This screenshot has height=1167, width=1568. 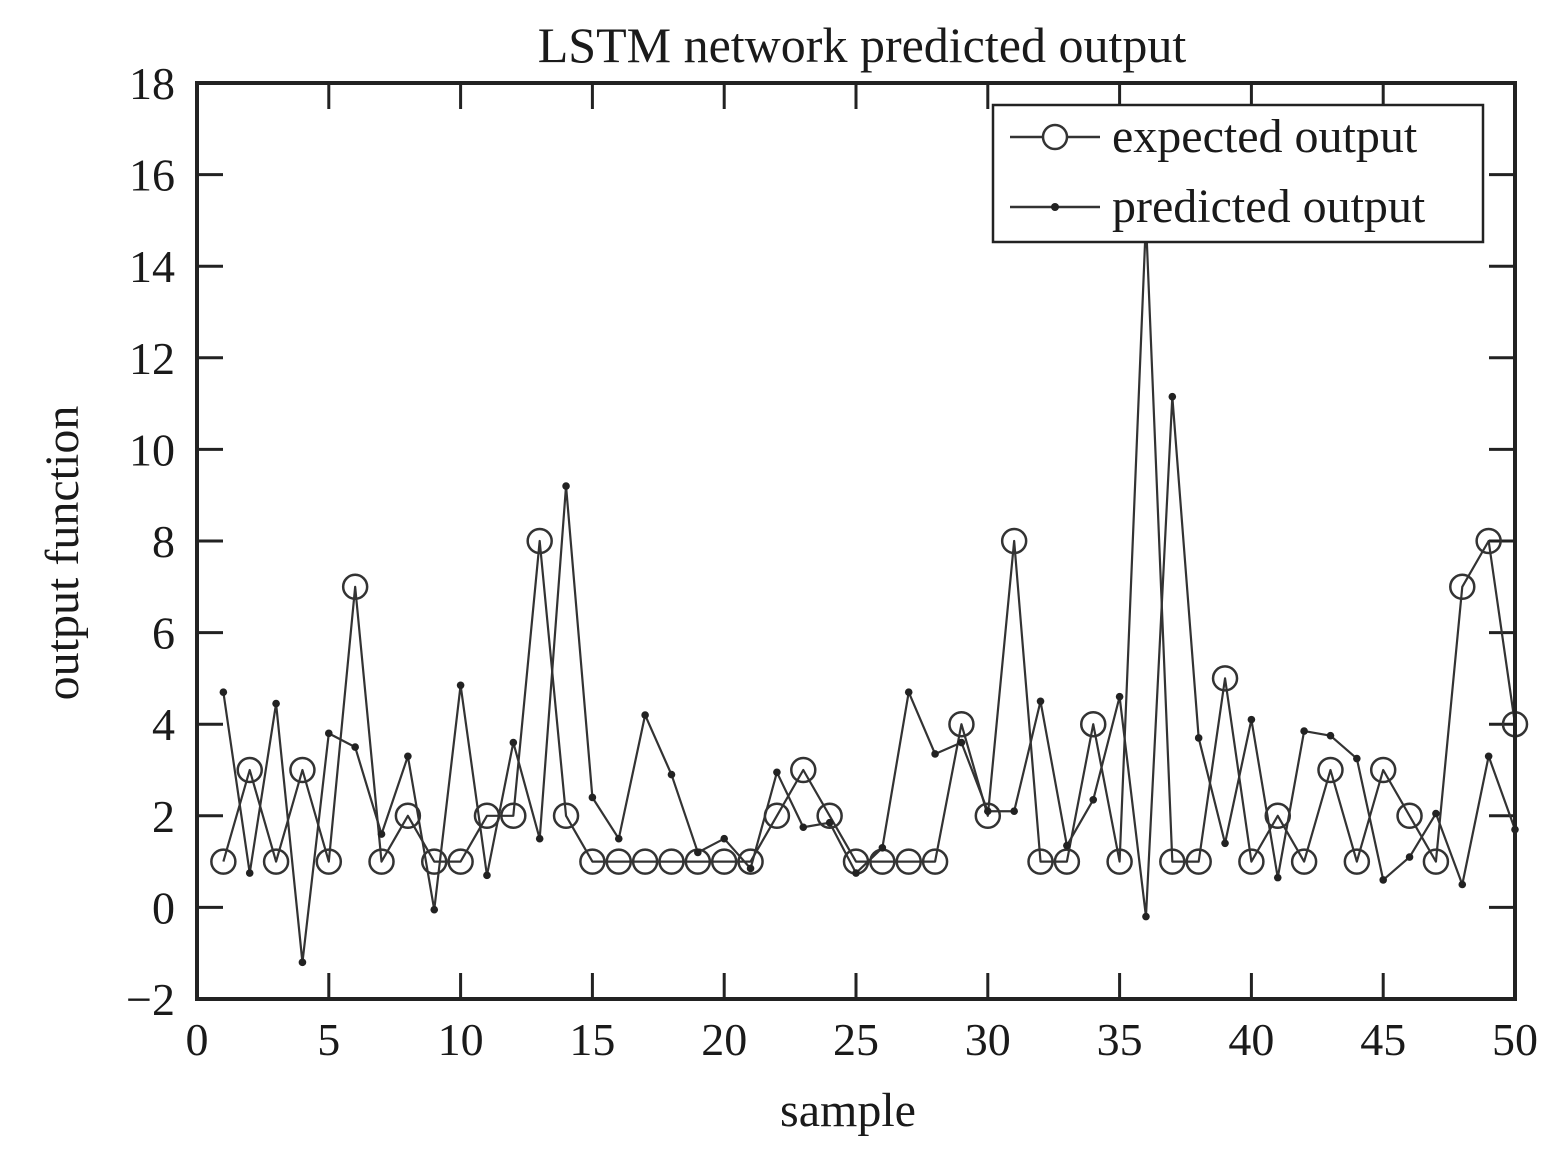 I want to click on x-tick-label-30: 30, so click(x=988, y=1039).